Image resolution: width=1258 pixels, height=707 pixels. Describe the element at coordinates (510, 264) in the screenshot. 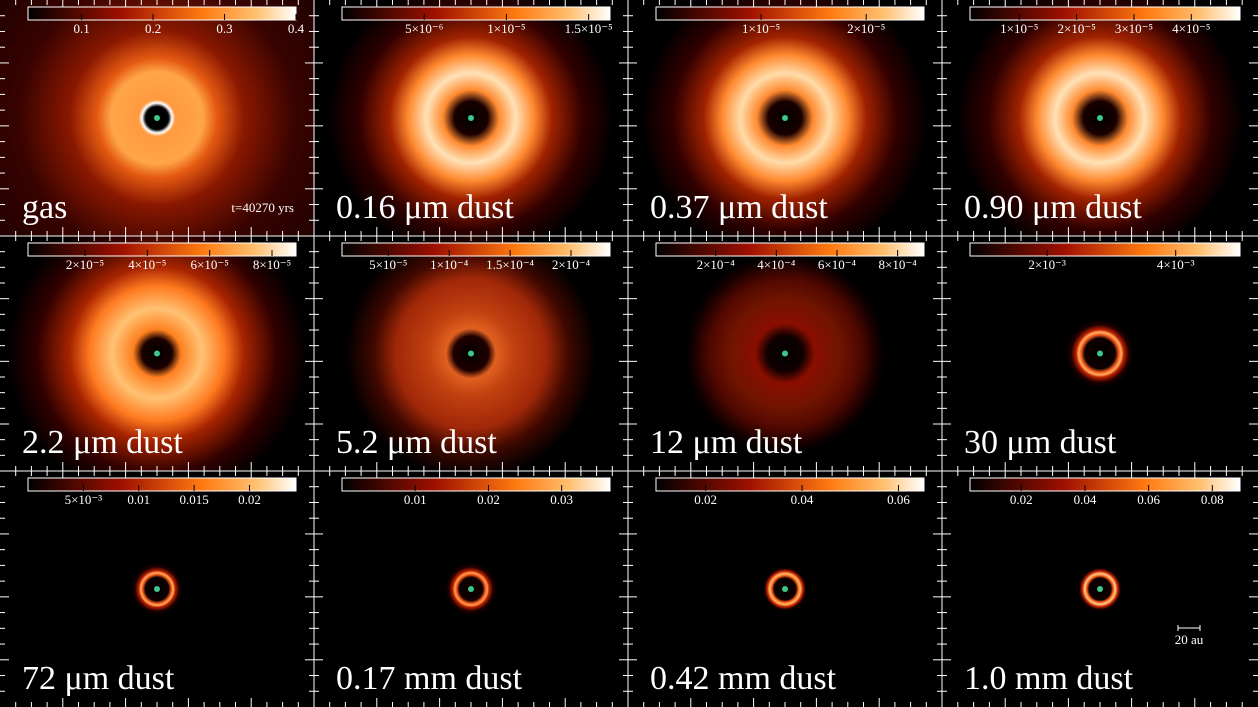

I see `colorbar-tick-label: 1.5×10⁻⁴` at that location.